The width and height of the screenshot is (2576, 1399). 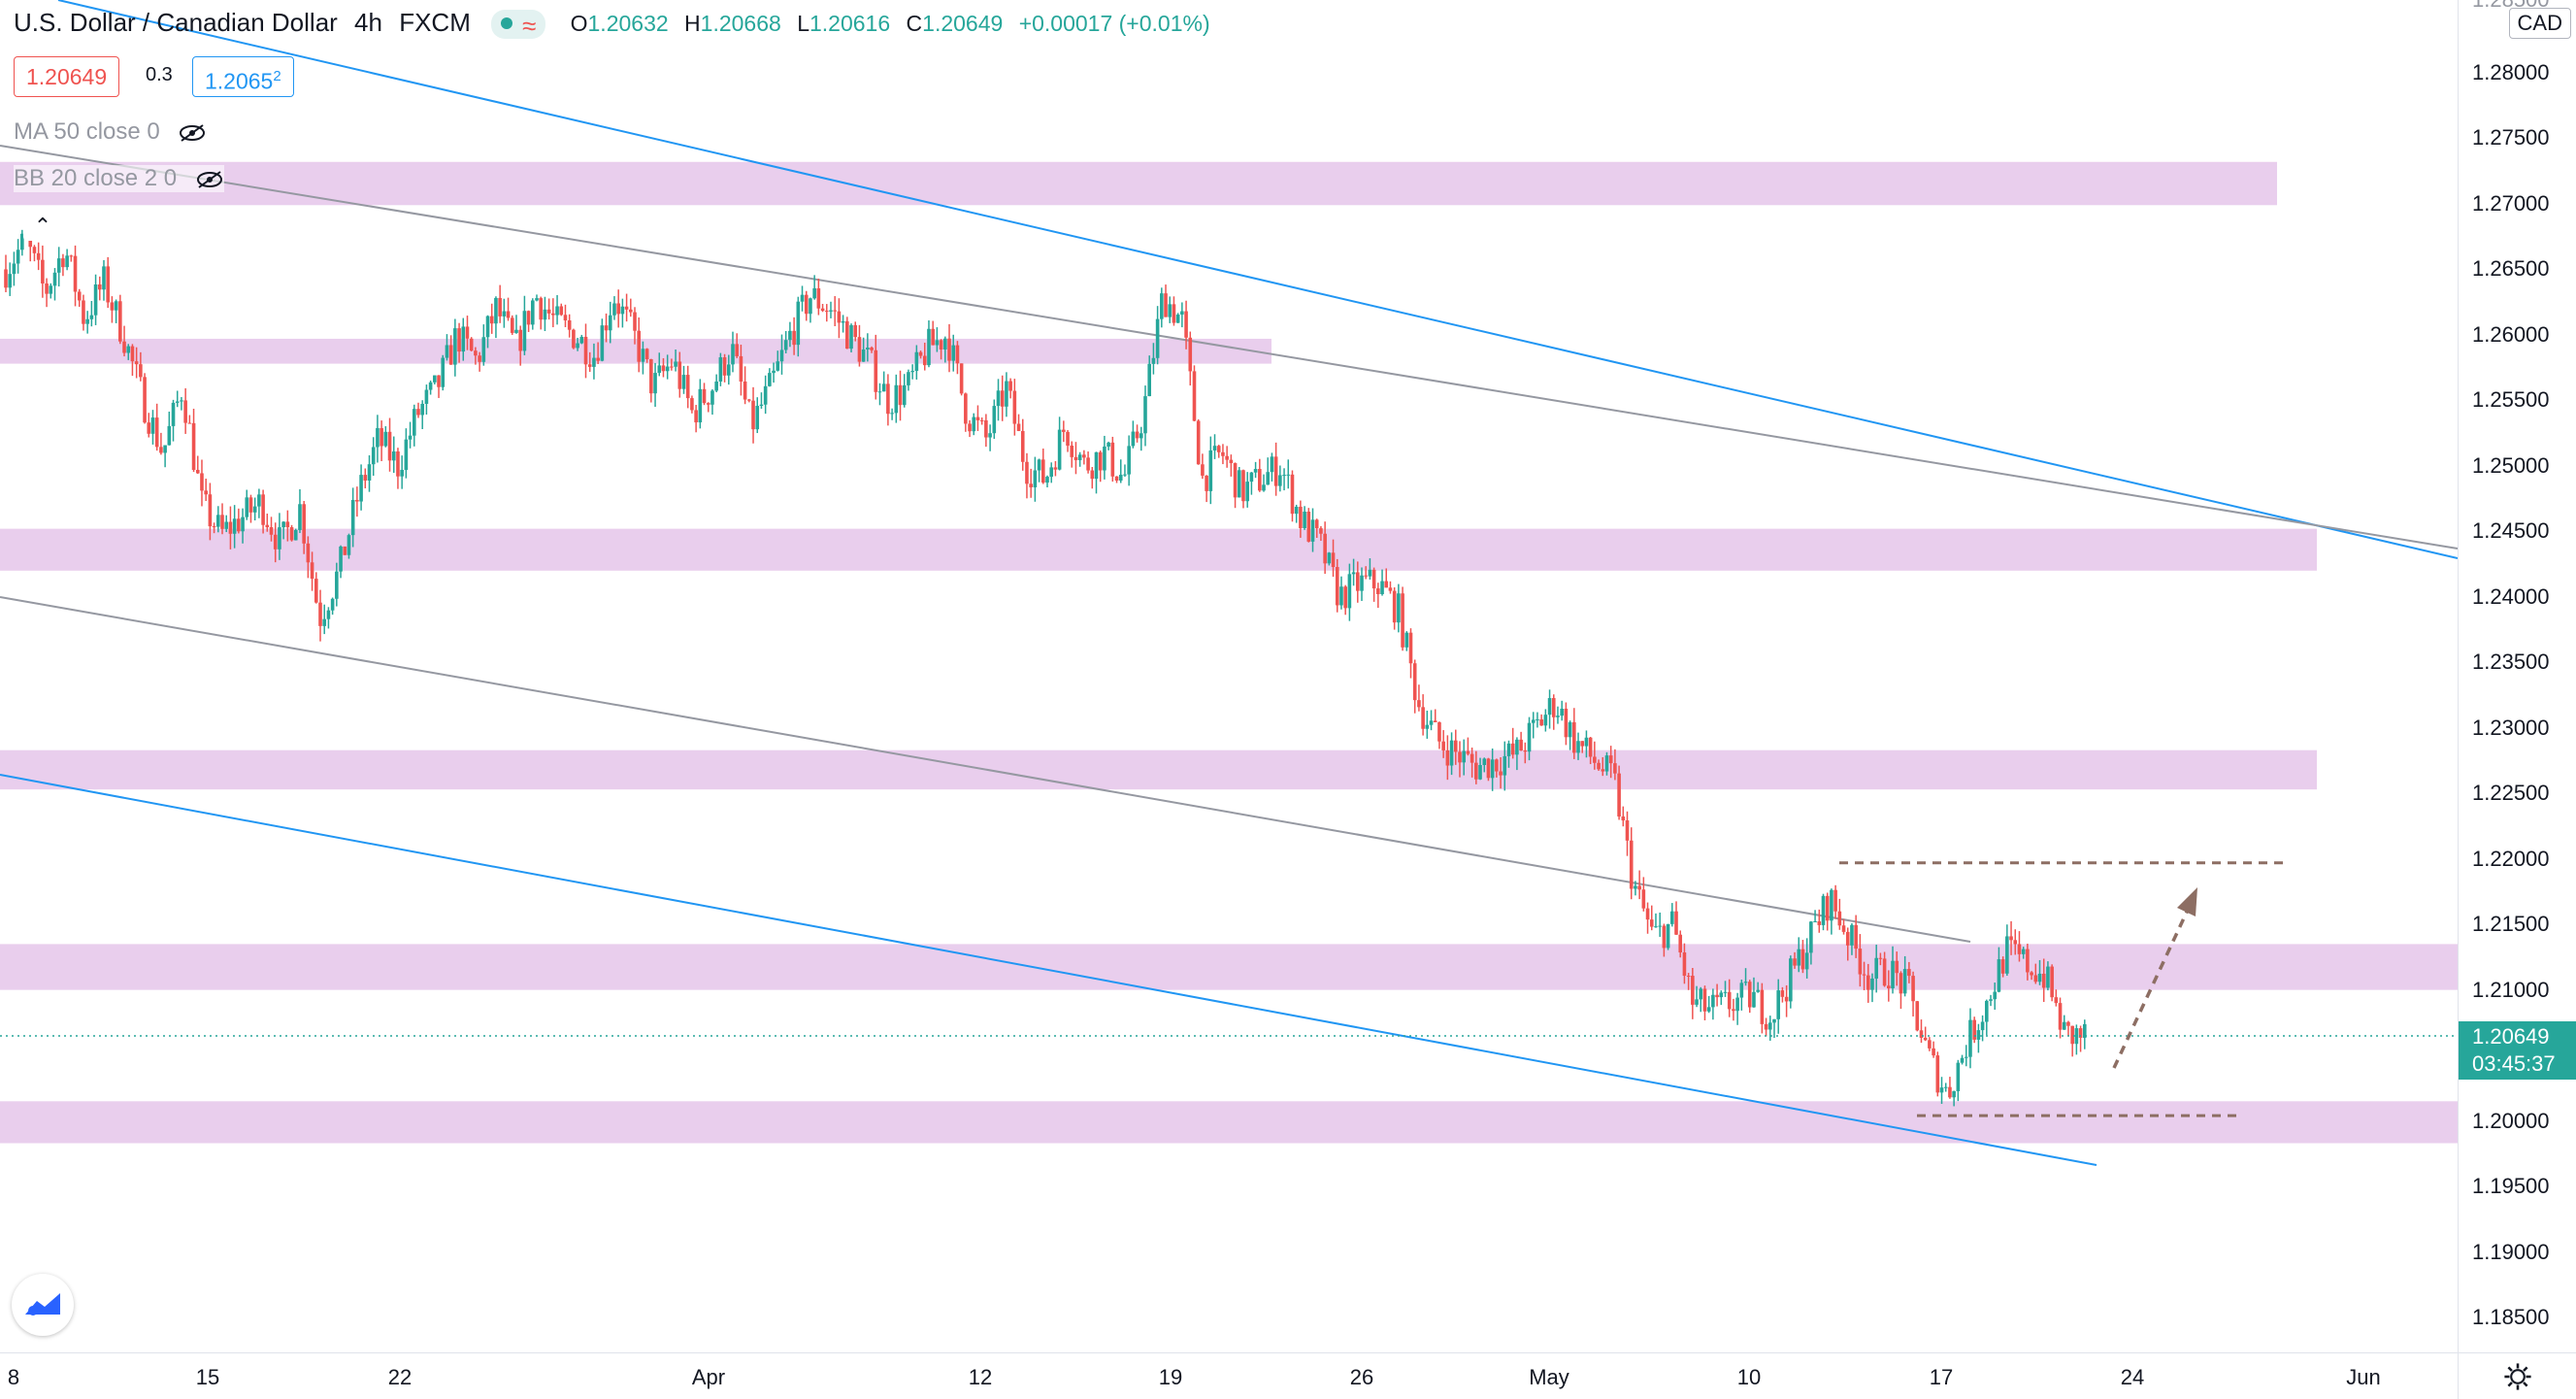 I want to click on time-axis: 8 15 22 Apr 12 19 26 May 10 17 24 Jun, so click(x=1229, y=1375).